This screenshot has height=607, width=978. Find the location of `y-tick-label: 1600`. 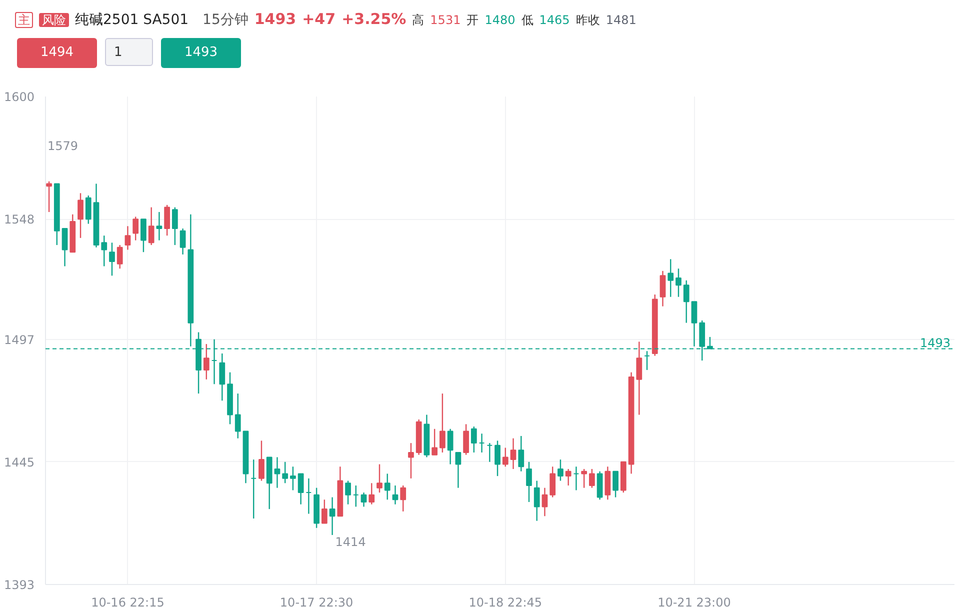

y-tick-label: 1600 is located at coordinates (19, 97).